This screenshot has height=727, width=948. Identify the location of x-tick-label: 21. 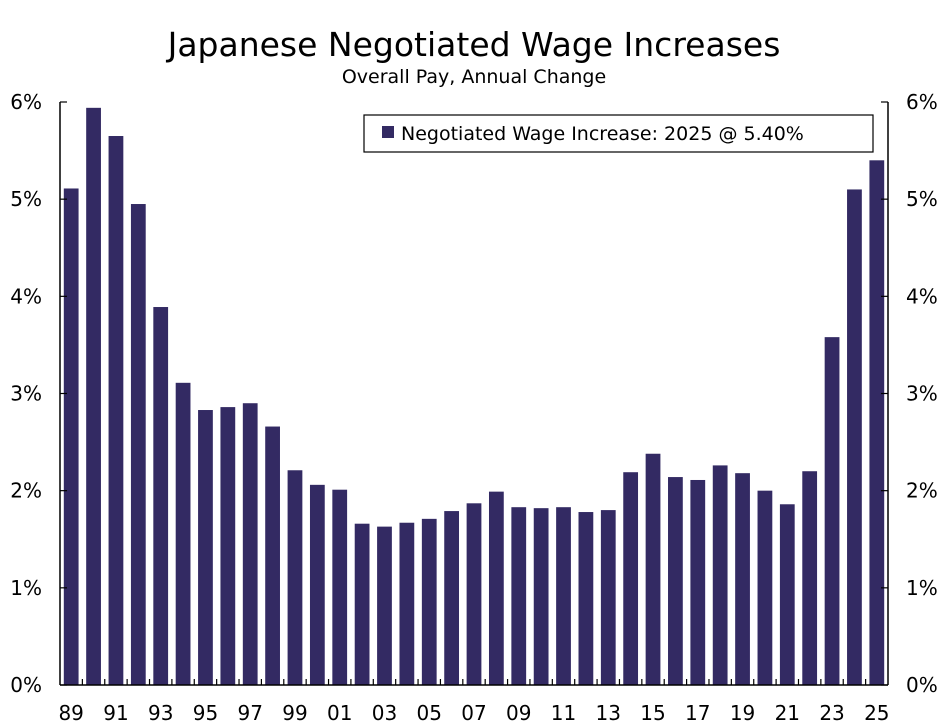
(787, 713).